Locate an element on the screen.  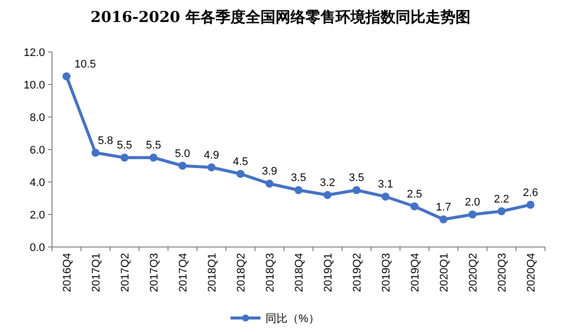
data-label: 3.1 is located at coordinates (386, 184).